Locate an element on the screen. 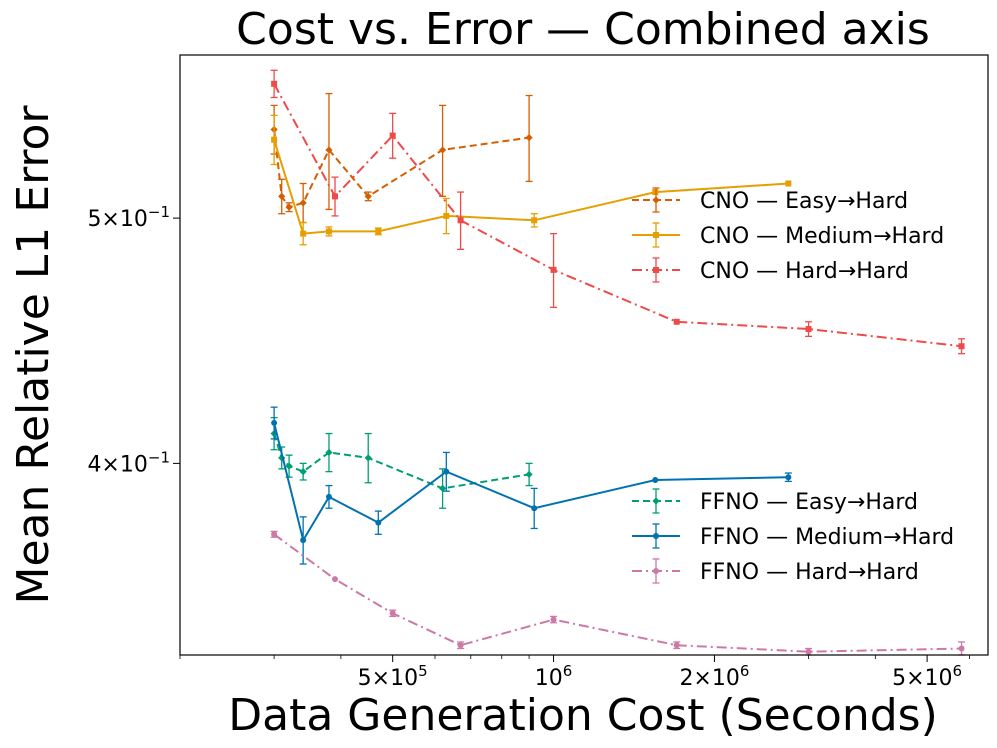 Image resolution: width=997 pixels, height=748 pixels. legend-label: FFNO — Hard→Hard is located at coordinates (809, 572).